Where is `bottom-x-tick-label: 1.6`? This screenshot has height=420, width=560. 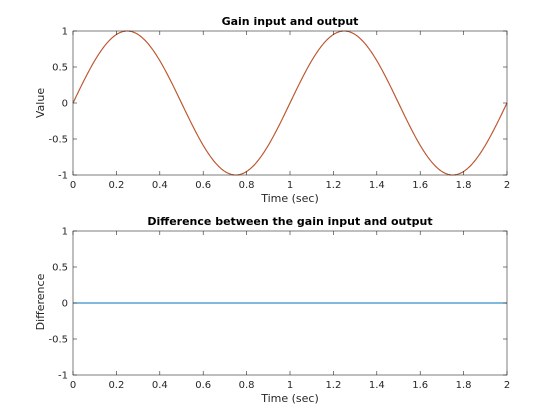 bottom-x-tick-label: 1.6 is located at coordinates (420, 385).